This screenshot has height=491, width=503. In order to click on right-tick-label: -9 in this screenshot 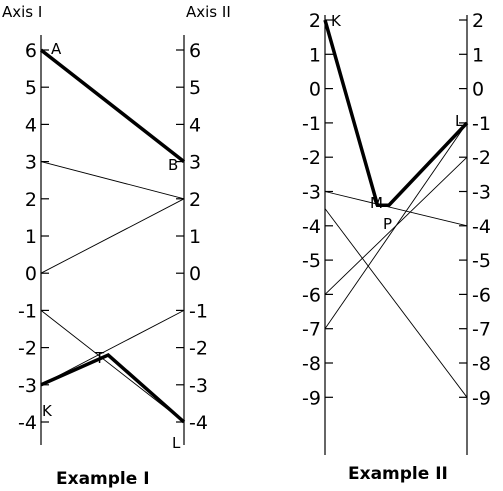, I will do `click(481, 398)`.